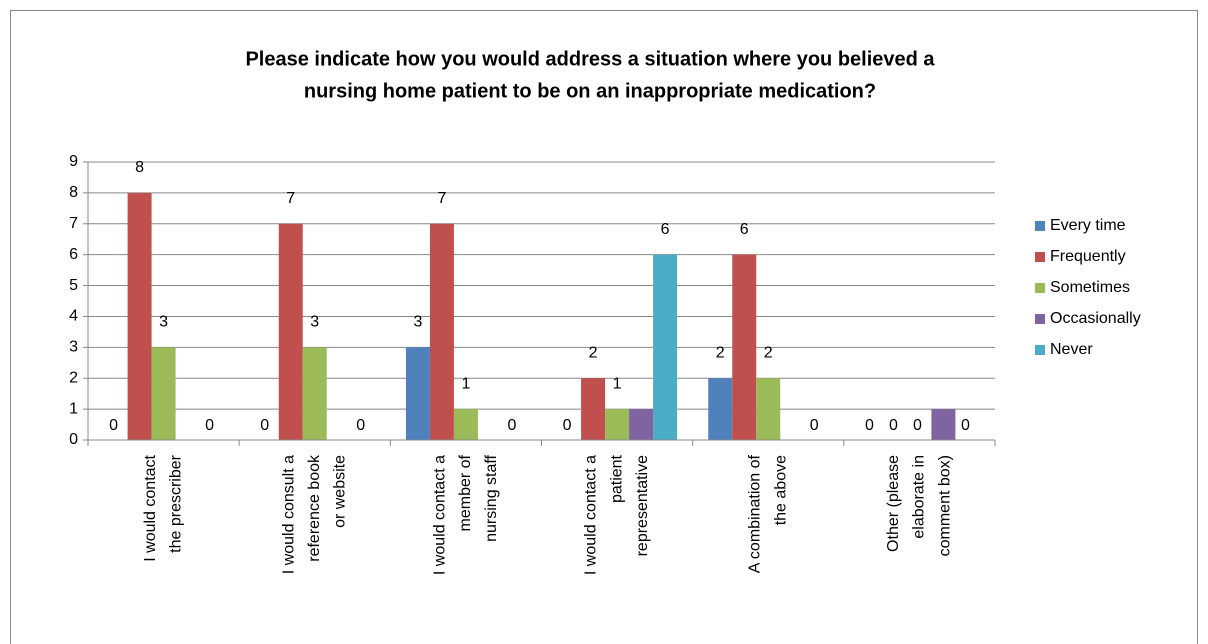  Describe the element at coordinates (73, 192) in the screenshot. I see `y-tick-label: 8` at that location.